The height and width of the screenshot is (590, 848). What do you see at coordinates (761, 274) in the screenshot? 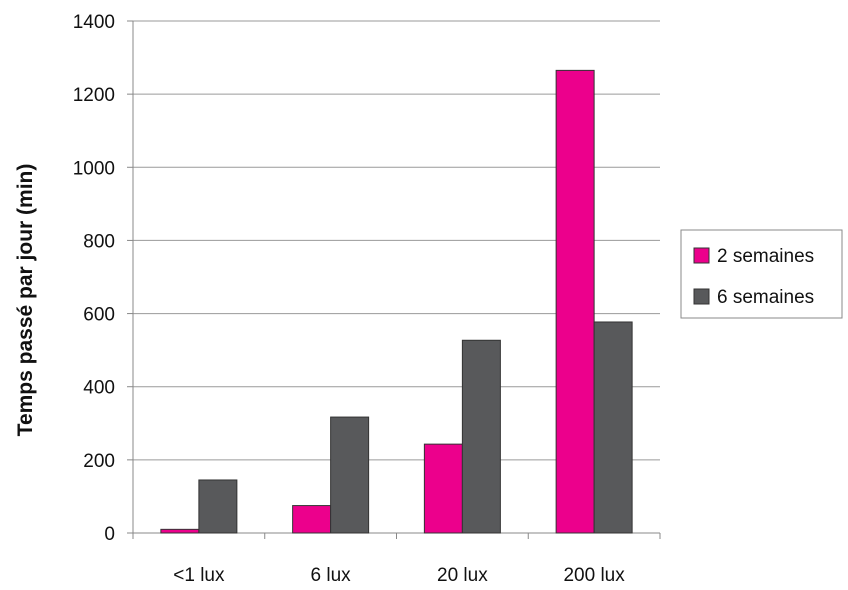
I see `legend: 2 semaines 6 semaines` at bounding box center [761, 274].